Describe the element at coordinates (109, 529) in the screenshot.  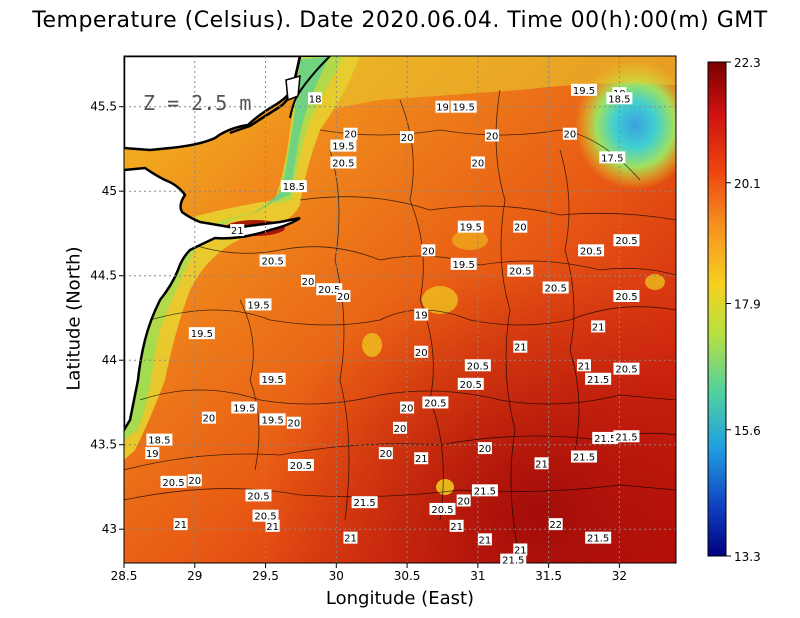
I see `y-tick-label: 43` at that location.